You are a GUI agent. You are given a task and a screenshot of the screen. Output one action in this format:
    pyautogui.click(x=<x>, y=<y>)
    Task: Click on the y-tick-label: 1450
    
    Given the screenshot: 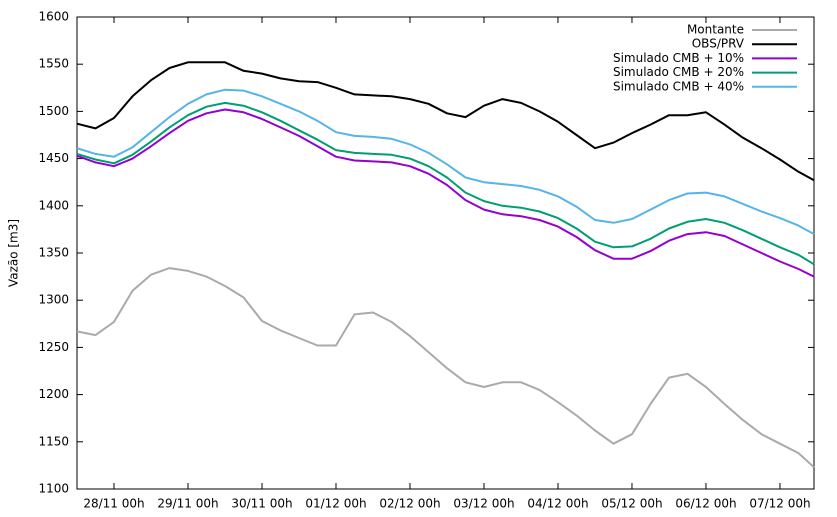 What is the action you would take?
    pyautogui.click(x=53, y=158)
    